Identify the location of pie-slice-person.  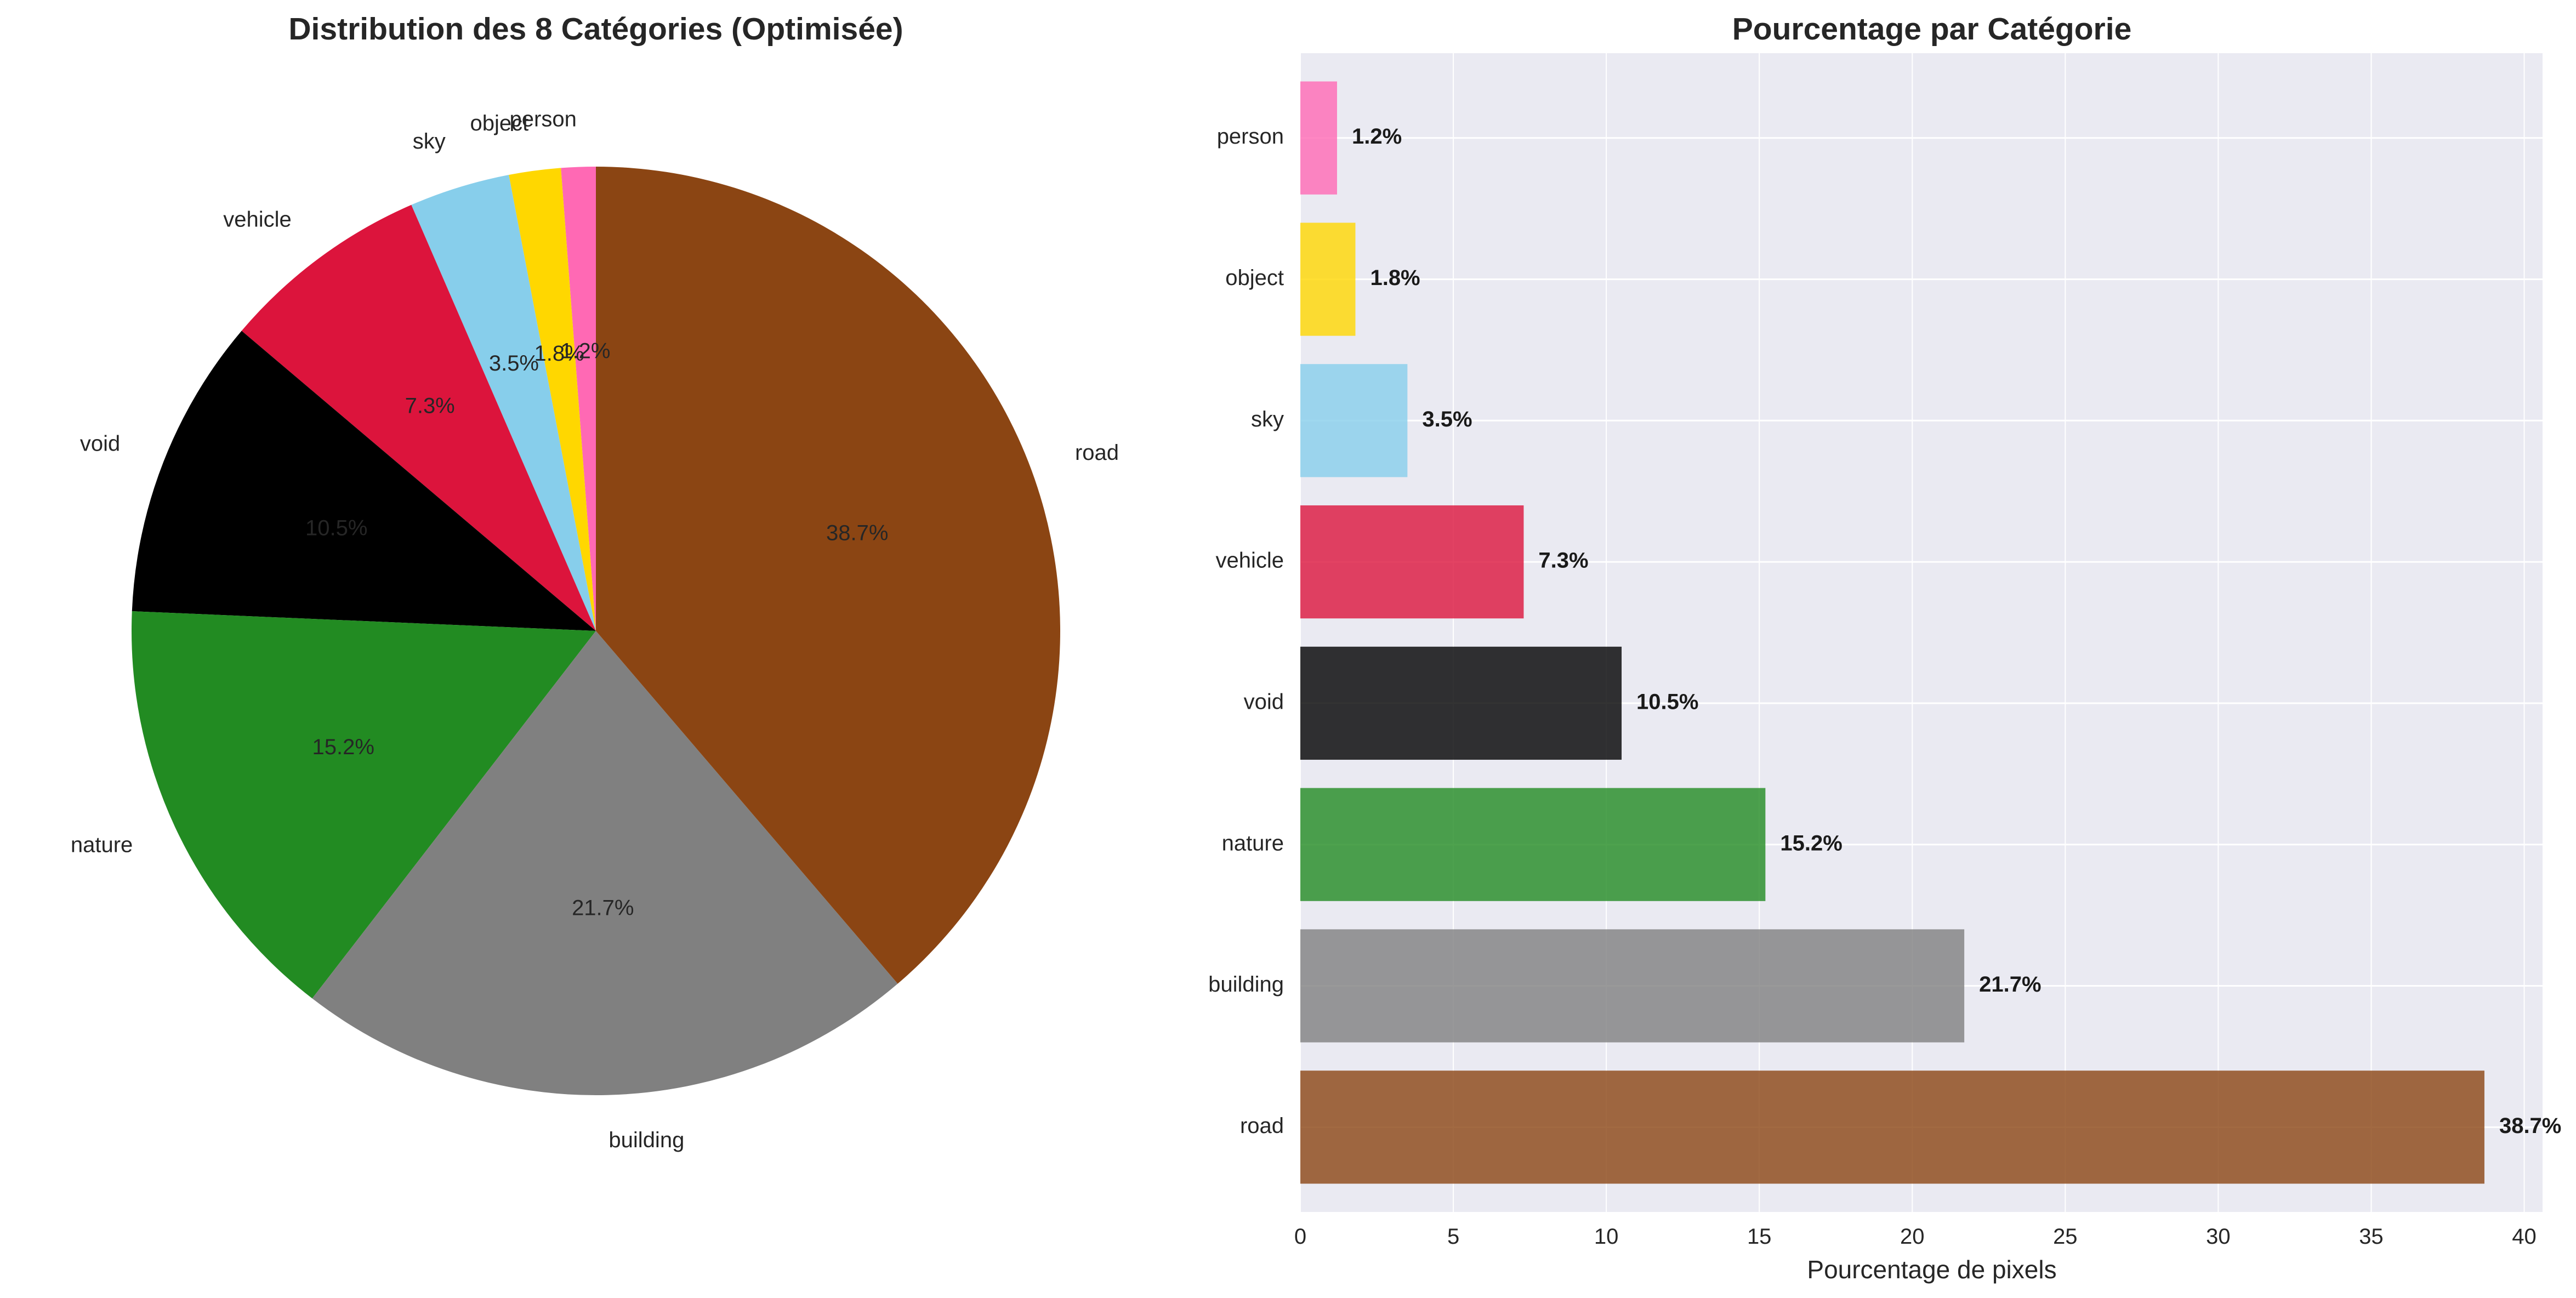
(578, 399).